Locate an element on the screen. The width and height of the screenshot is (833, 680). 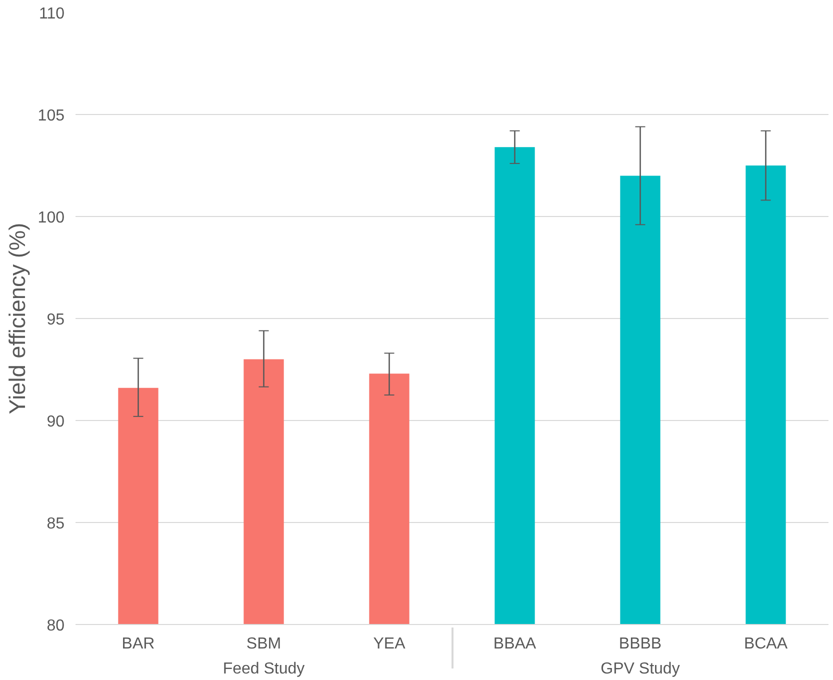
x-tick-label: BCAA is located at coordinates (766, 644).